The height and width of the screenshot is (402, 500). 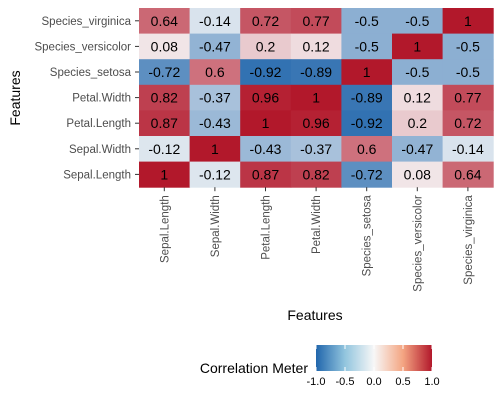 I want to click on x-tick-label: Petal.Length, so click(x=267, y=227).